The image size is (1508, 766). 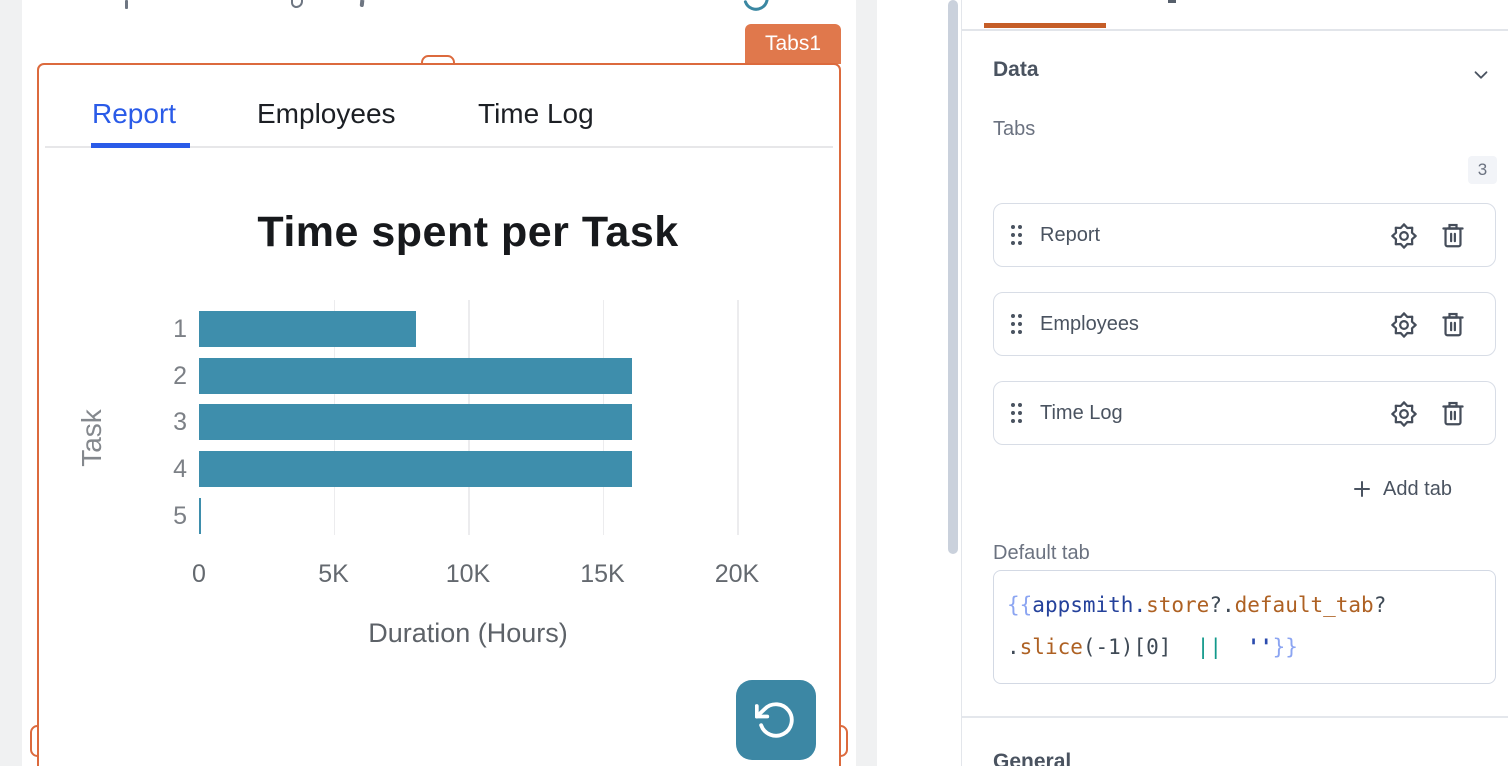 What do you see at coordinates (1152, 647) in the screenshot?
I see `code-line: .slice(-1)[0] || ''}}` at bounding box center [1152, 647].